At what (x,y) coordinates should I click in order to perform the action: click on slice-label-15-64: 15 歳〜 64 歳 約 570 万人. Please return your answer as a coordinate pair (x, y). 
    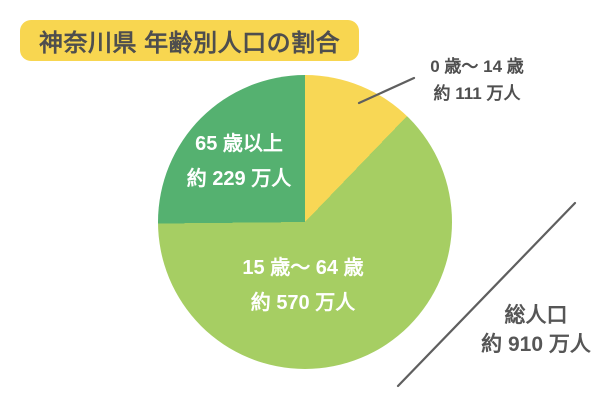
    Looking at the image, I should click on (302, 286).